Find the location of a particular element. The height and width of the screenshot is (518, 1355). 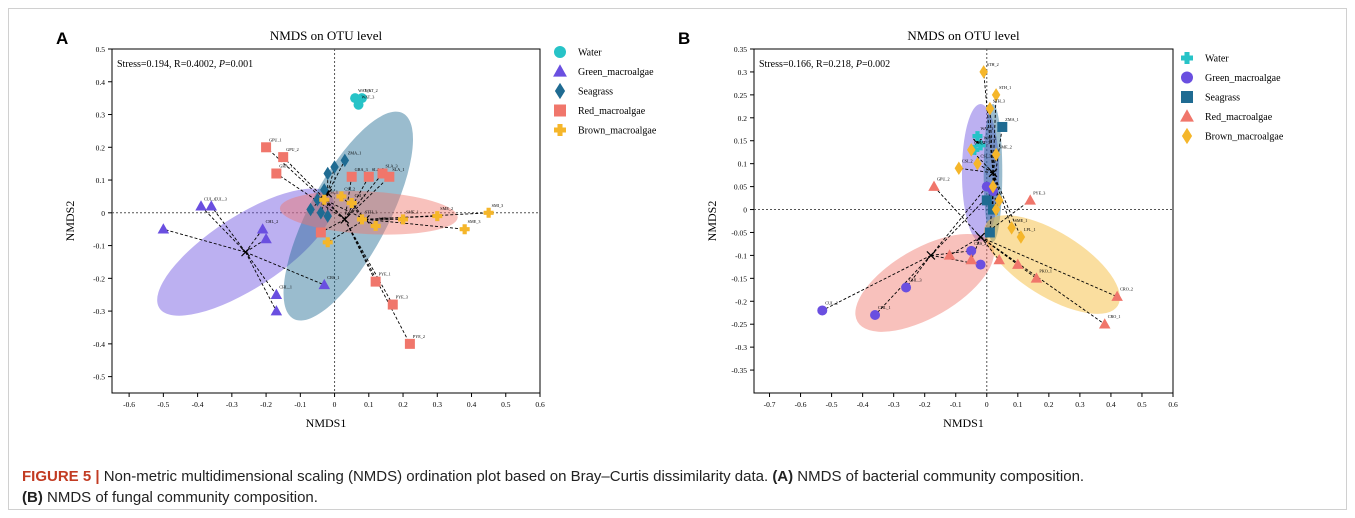

x-tick-label: 0 is located at coordinates (335, 404).